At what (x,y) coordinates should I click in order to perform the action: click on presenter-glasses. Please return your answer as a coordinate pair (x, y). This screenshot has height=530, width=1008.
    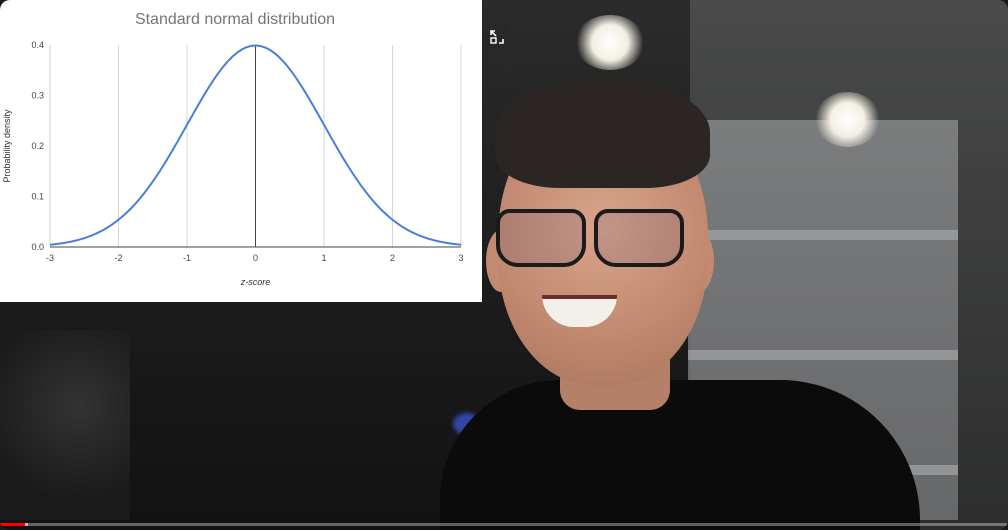
    Looking at the image, I should click on (592, 236).